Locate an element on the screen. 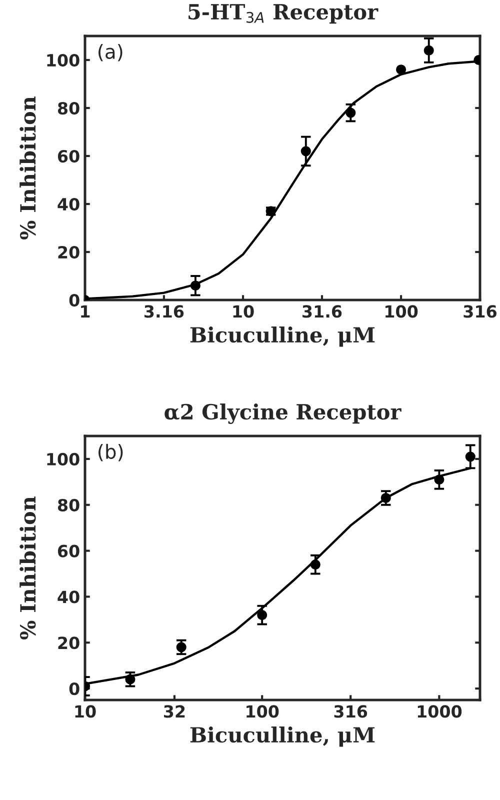  x-tick-label: 32 is located at coordinates (174, 711).